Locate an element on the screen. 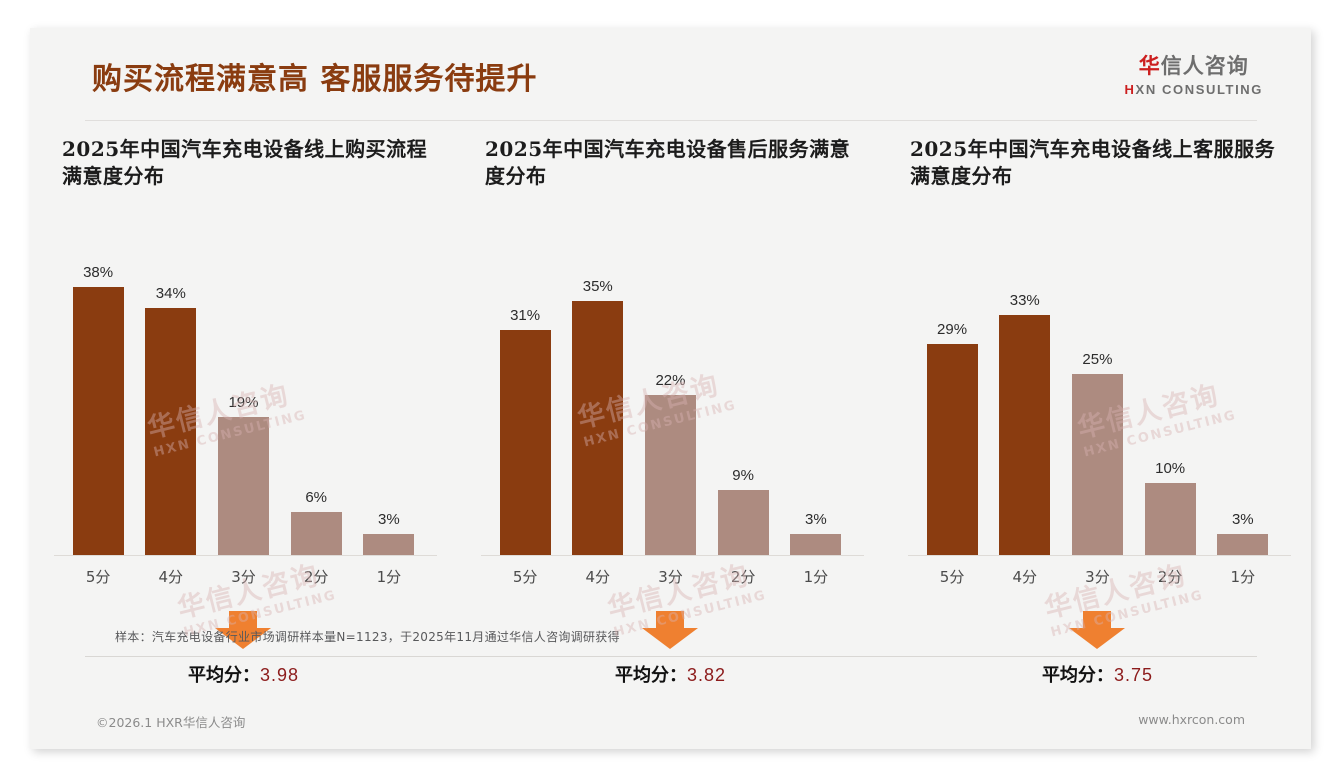  bar-value-label: 6% is located at coordinates (316, 498).